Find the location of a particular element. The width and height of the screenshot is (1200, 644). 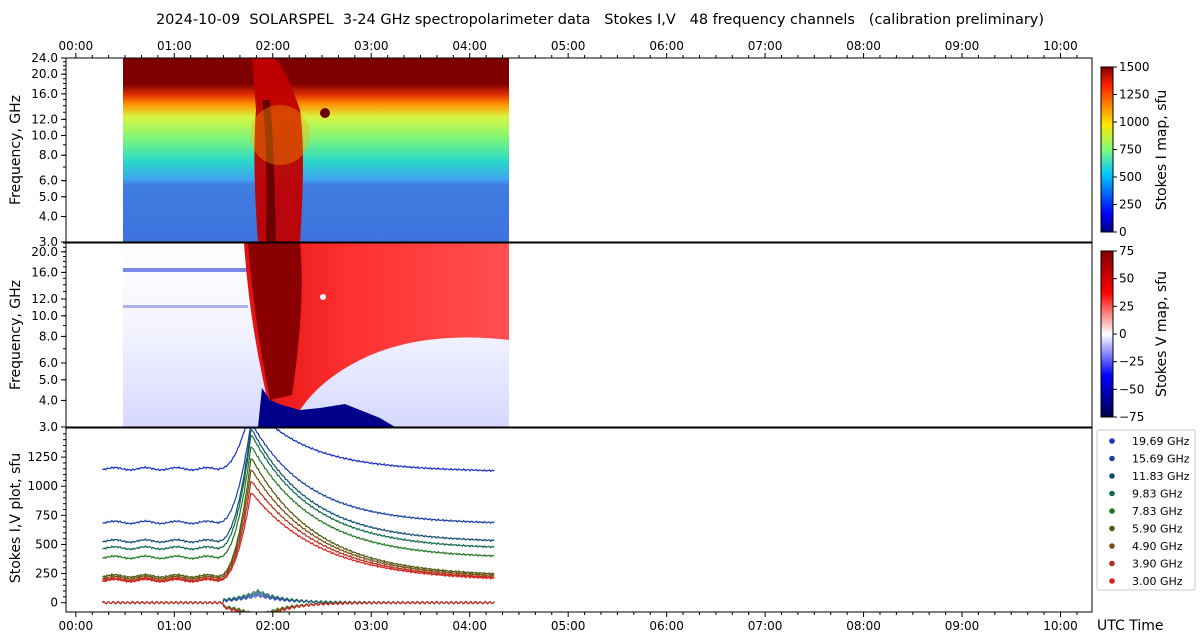

colorbar-tick-label: 50 is located at coordinates (1126, 279).